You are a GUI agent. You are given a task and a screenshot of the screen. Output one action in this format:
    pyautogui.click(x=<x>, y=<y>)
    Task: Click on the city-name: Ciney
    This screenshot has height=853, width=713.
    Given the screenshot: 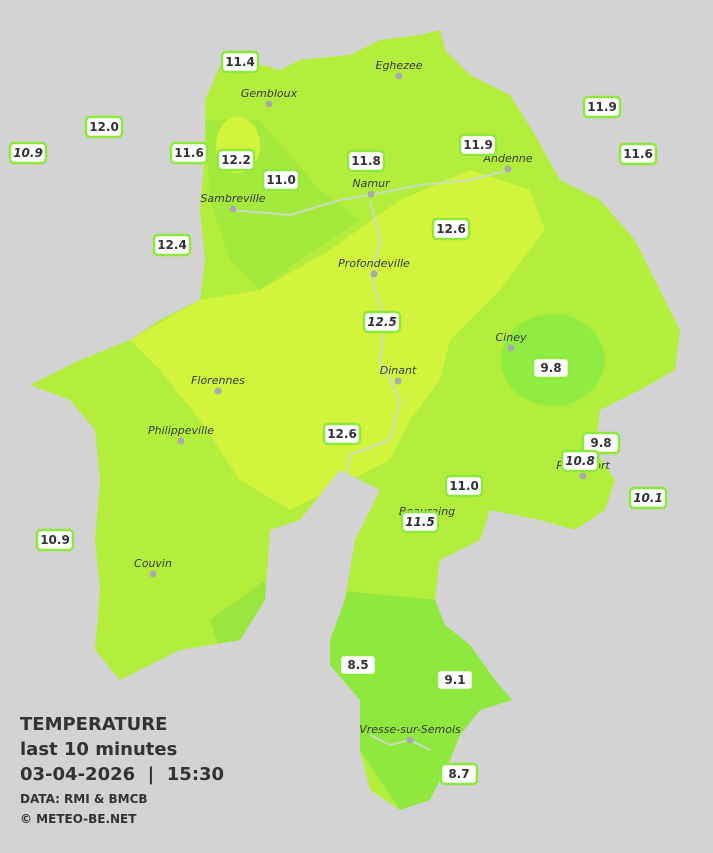 What is the action you would take?
    pyautogui.click(x=511, y=337)
    